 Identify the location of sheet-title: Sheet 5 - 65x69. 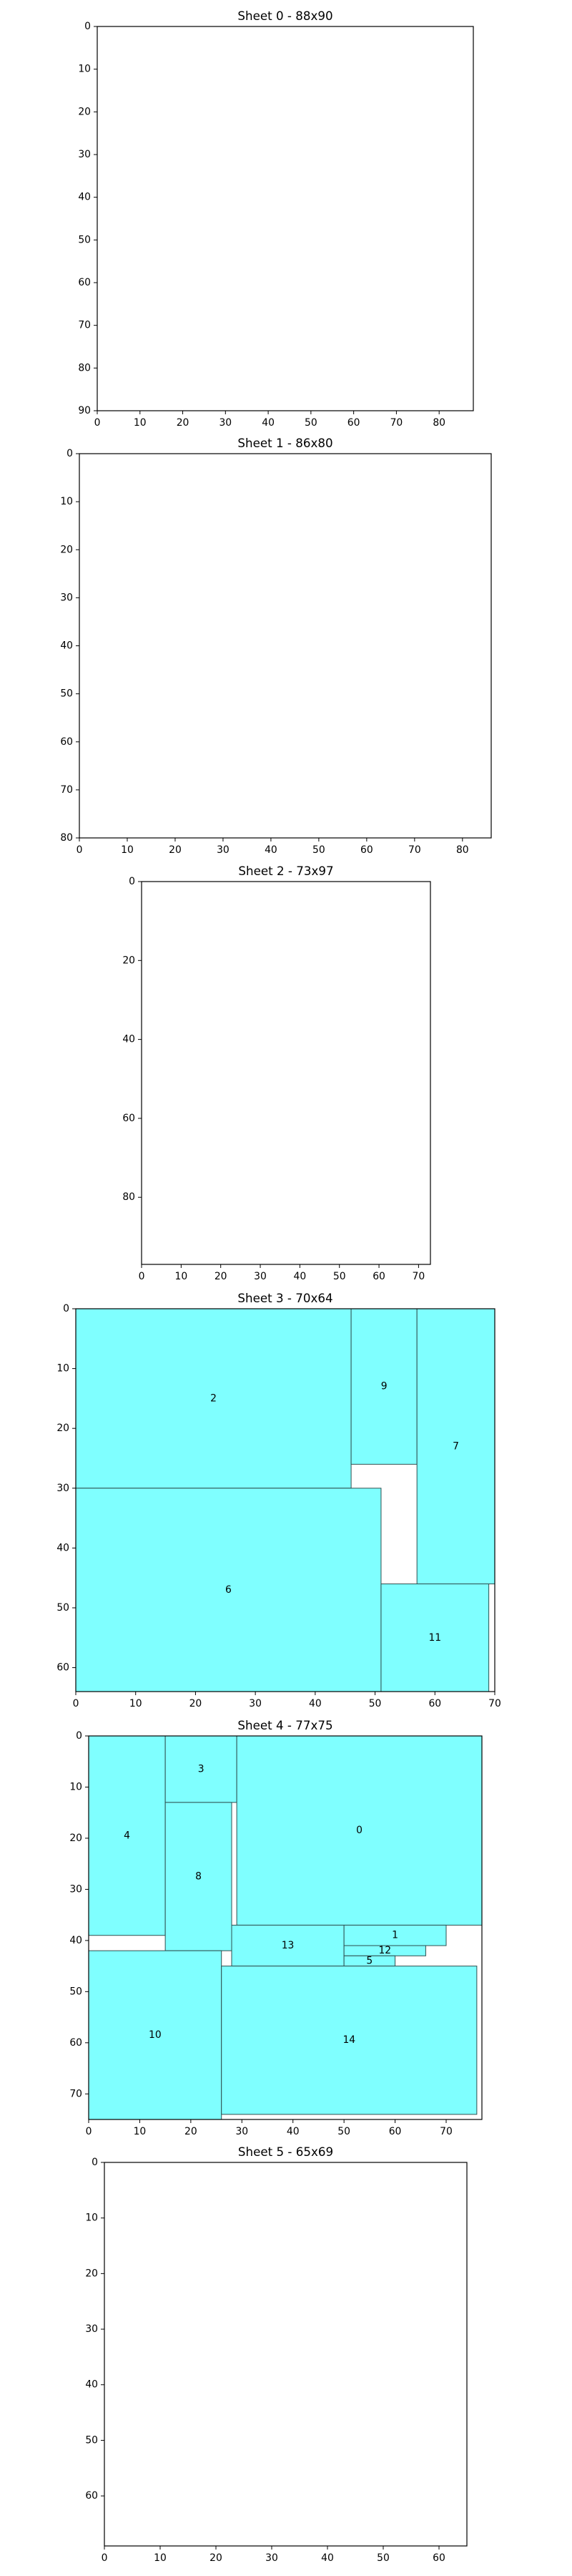
(285, 2152).